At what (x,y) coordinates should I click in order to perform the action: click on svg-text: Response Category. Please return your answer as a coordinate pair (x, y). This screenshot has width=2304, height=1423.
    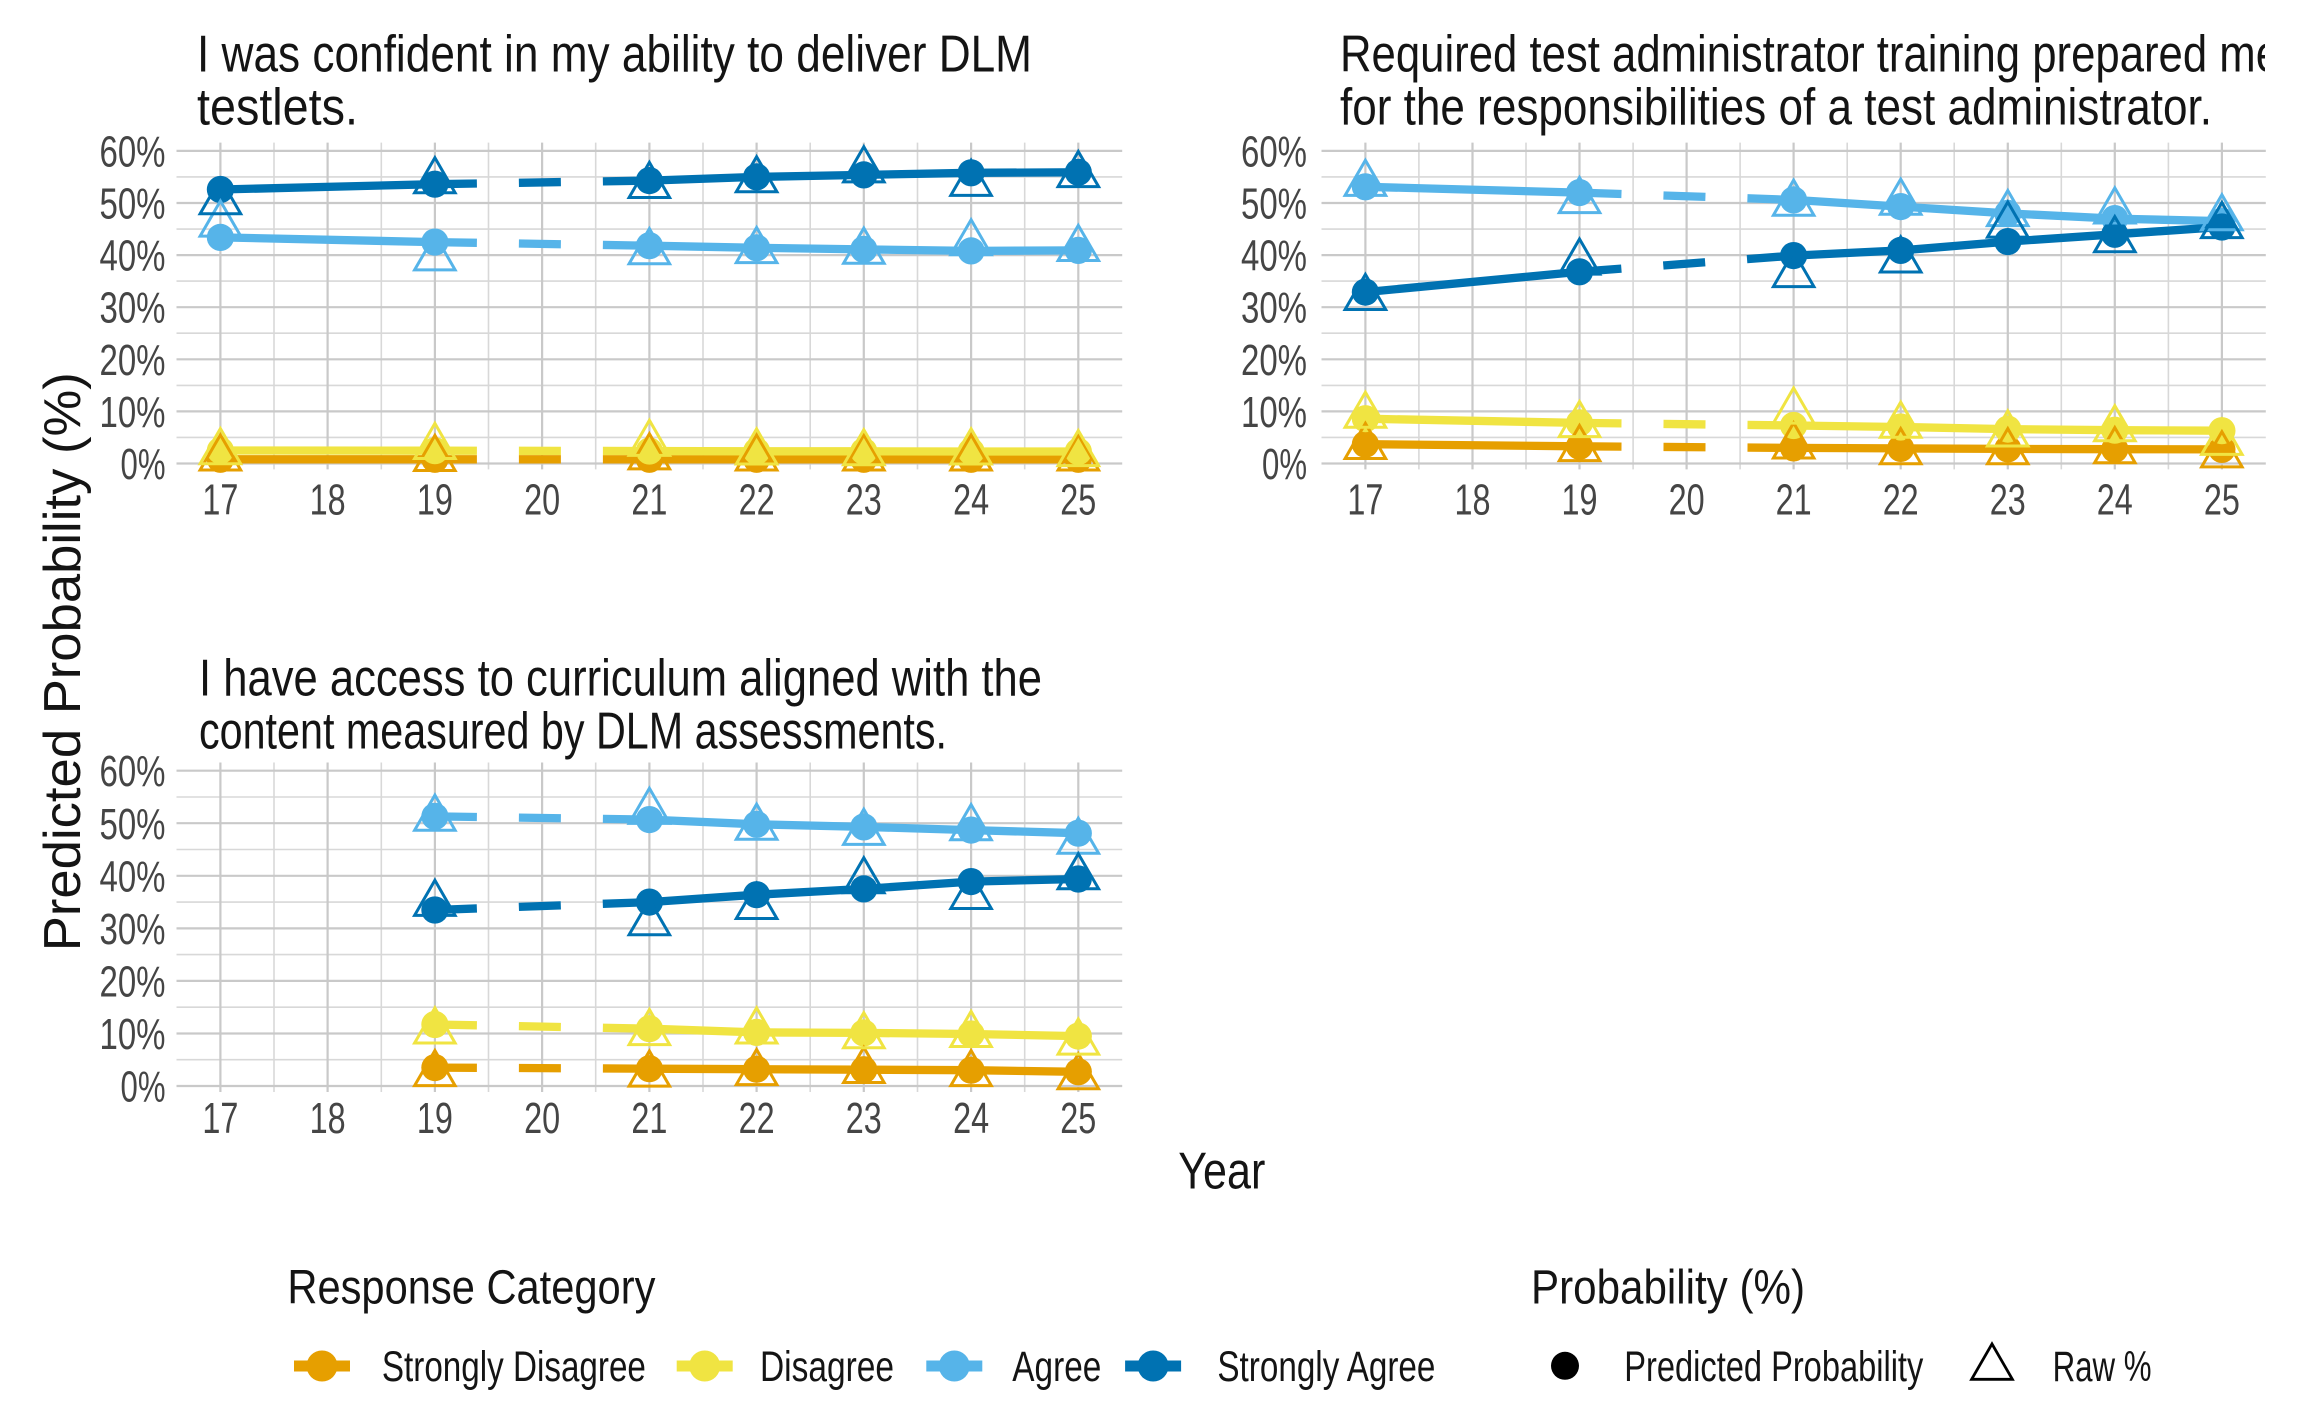
    Looking at the image, I should click on (471, 1288).